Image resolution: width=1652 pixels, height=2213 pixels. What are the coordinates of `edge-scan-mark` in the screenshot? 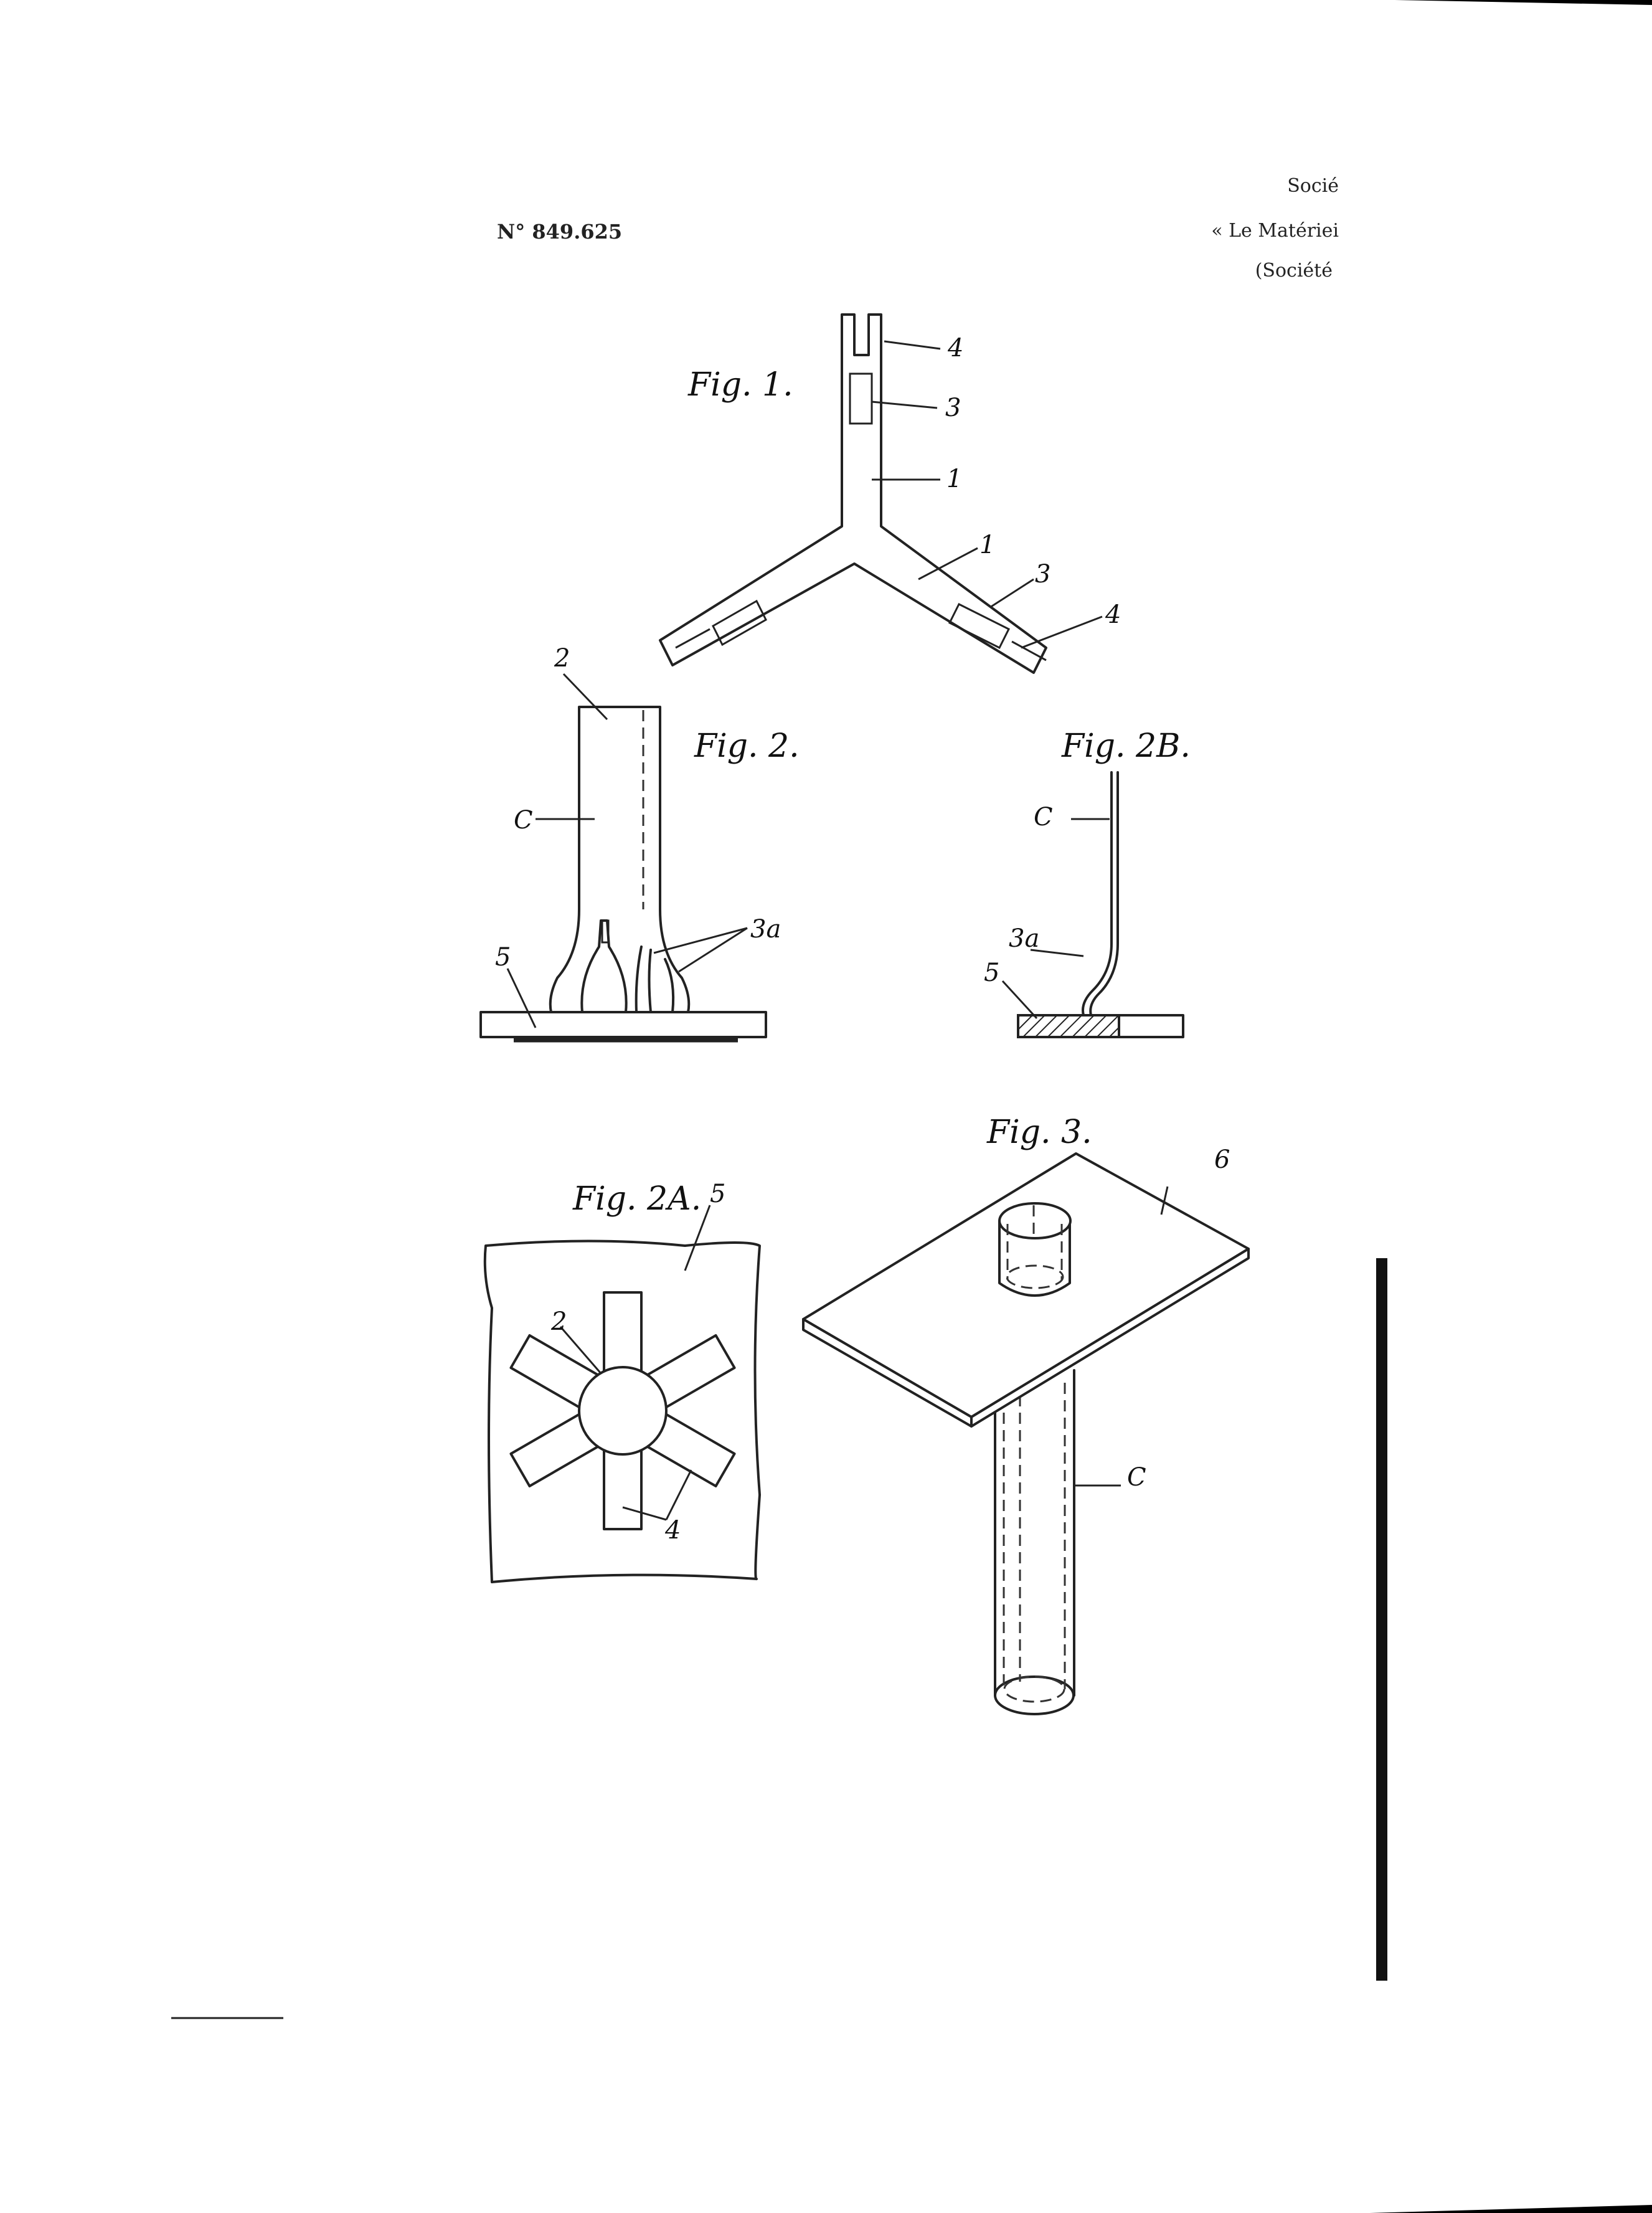 It's located at (1381, 1619).